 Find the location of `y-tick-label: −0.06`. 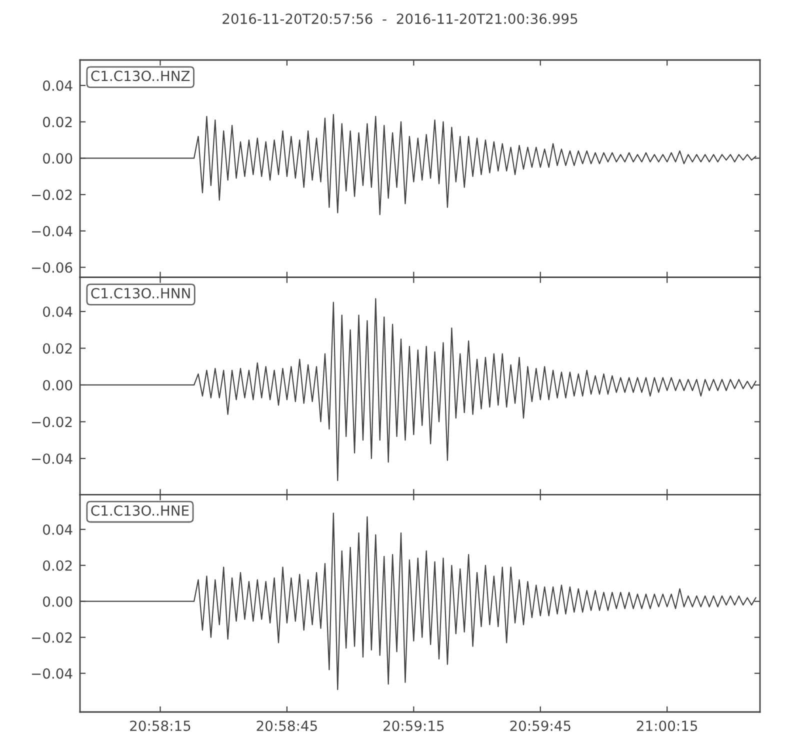

y-tick-label: −0.06 is located at coordinates (52, 267).